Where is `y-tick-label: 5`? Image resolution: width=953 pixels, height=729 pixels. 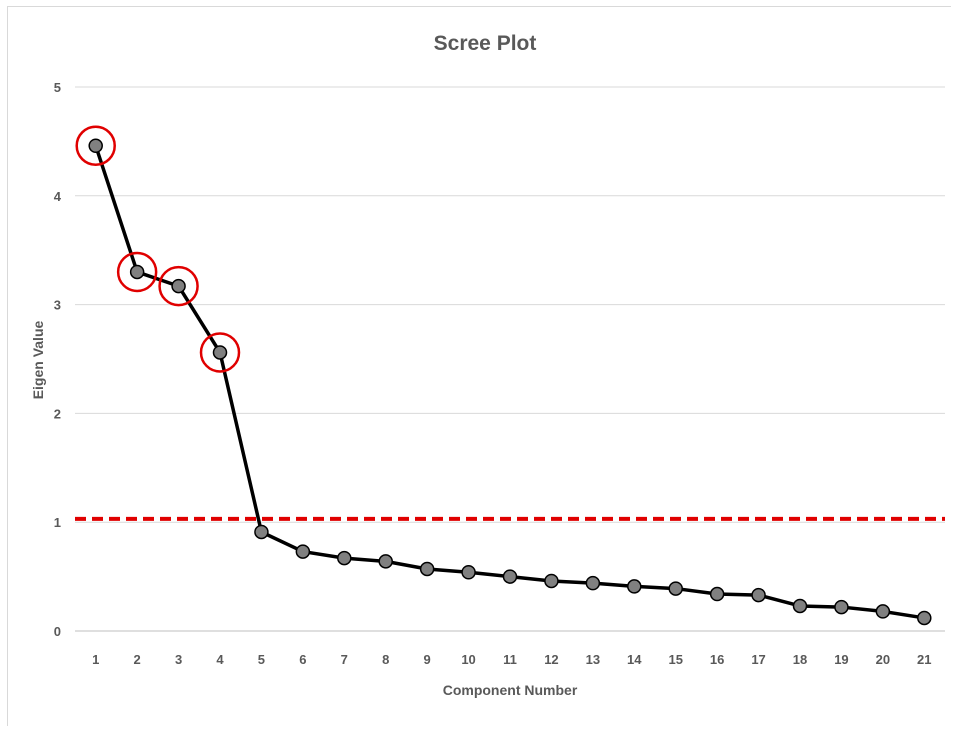 y-tick-label: 5 is located at coordinates (57, 87).